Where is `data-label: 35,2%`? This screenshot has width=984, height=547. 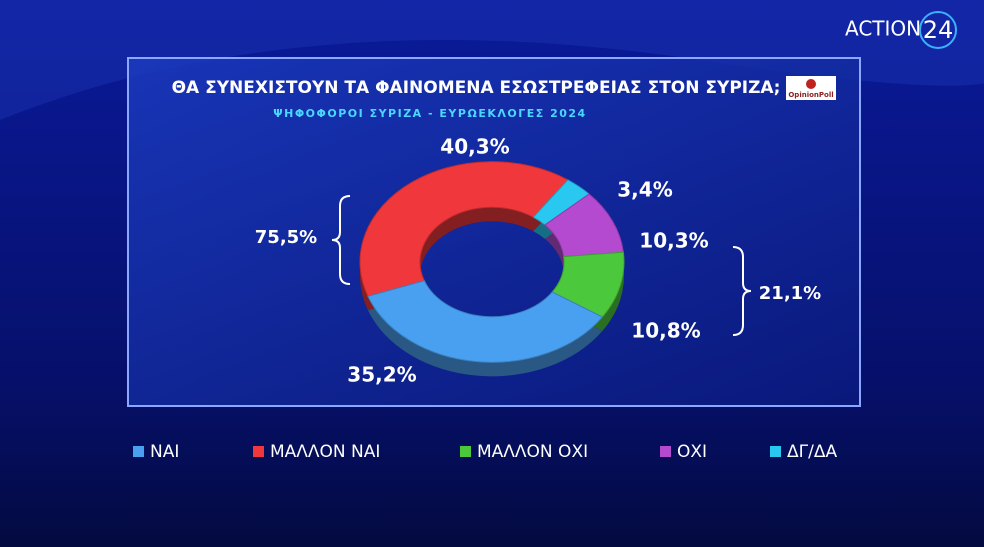
data-label: 35,2% is located at coordinates (381, 375).